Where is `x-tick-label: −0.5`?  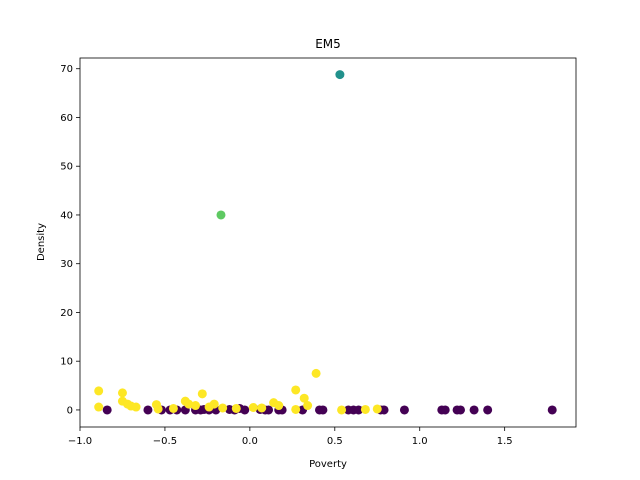 x-tick-label: −0.5 is located at coordinates (165, 441).